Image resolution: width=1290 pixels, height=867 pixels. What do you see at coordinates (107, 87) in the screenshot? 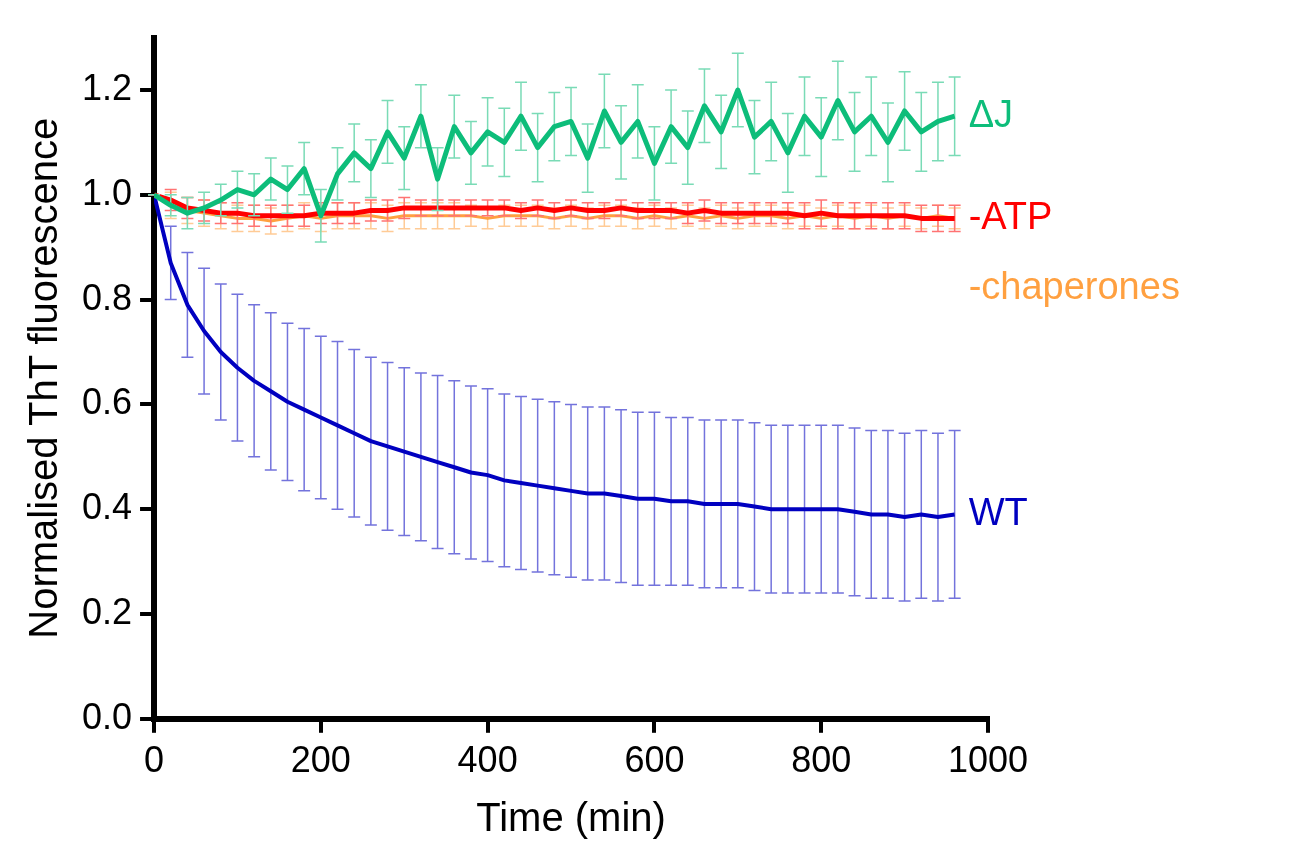
I see `y-tick-label: 1.2` at bounding box center [107, 87].